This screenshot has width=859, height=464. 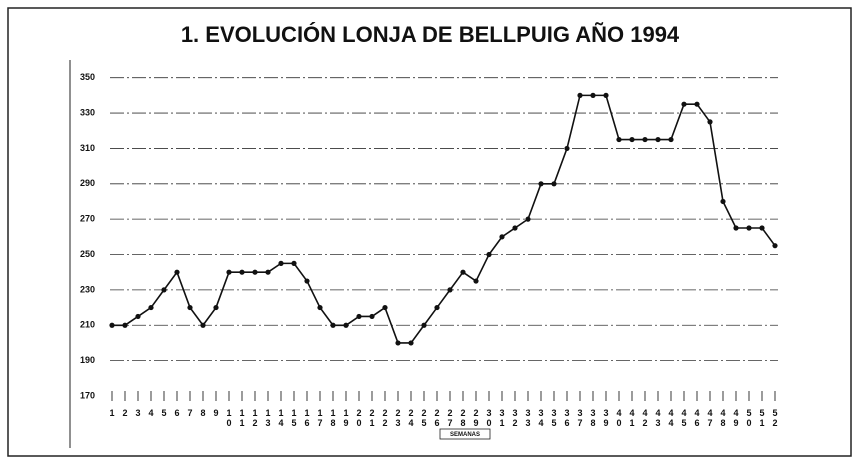 I want to click on chart-title: 1. EVOLUCIÓN LONJA DE BELLPUIG AÑO 1994, so click(x=430, y=34).